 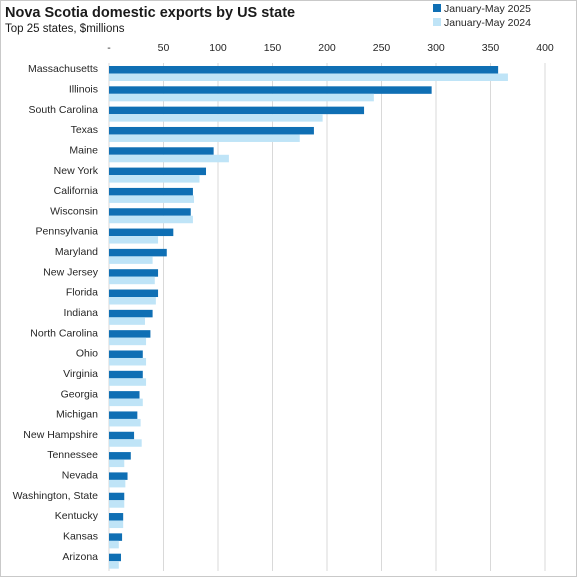 What do you see at coordinates (81, 313) in the screenshot?
I see `category-label: Indiana` at bounding box center [81, 313].